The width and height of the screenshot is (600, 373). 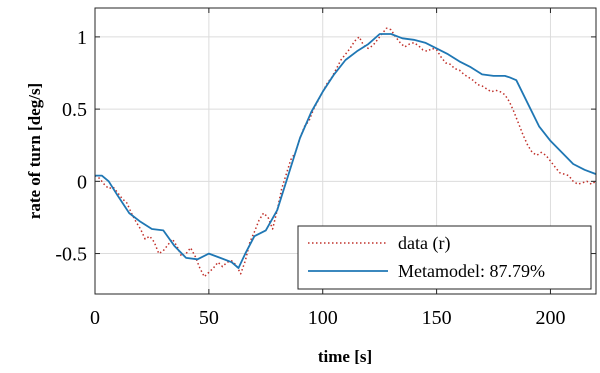 What do you see at coordinates (437, 318) in the screenshot?
I see `x-tick-label: 150` at bounding box center [437, 318].